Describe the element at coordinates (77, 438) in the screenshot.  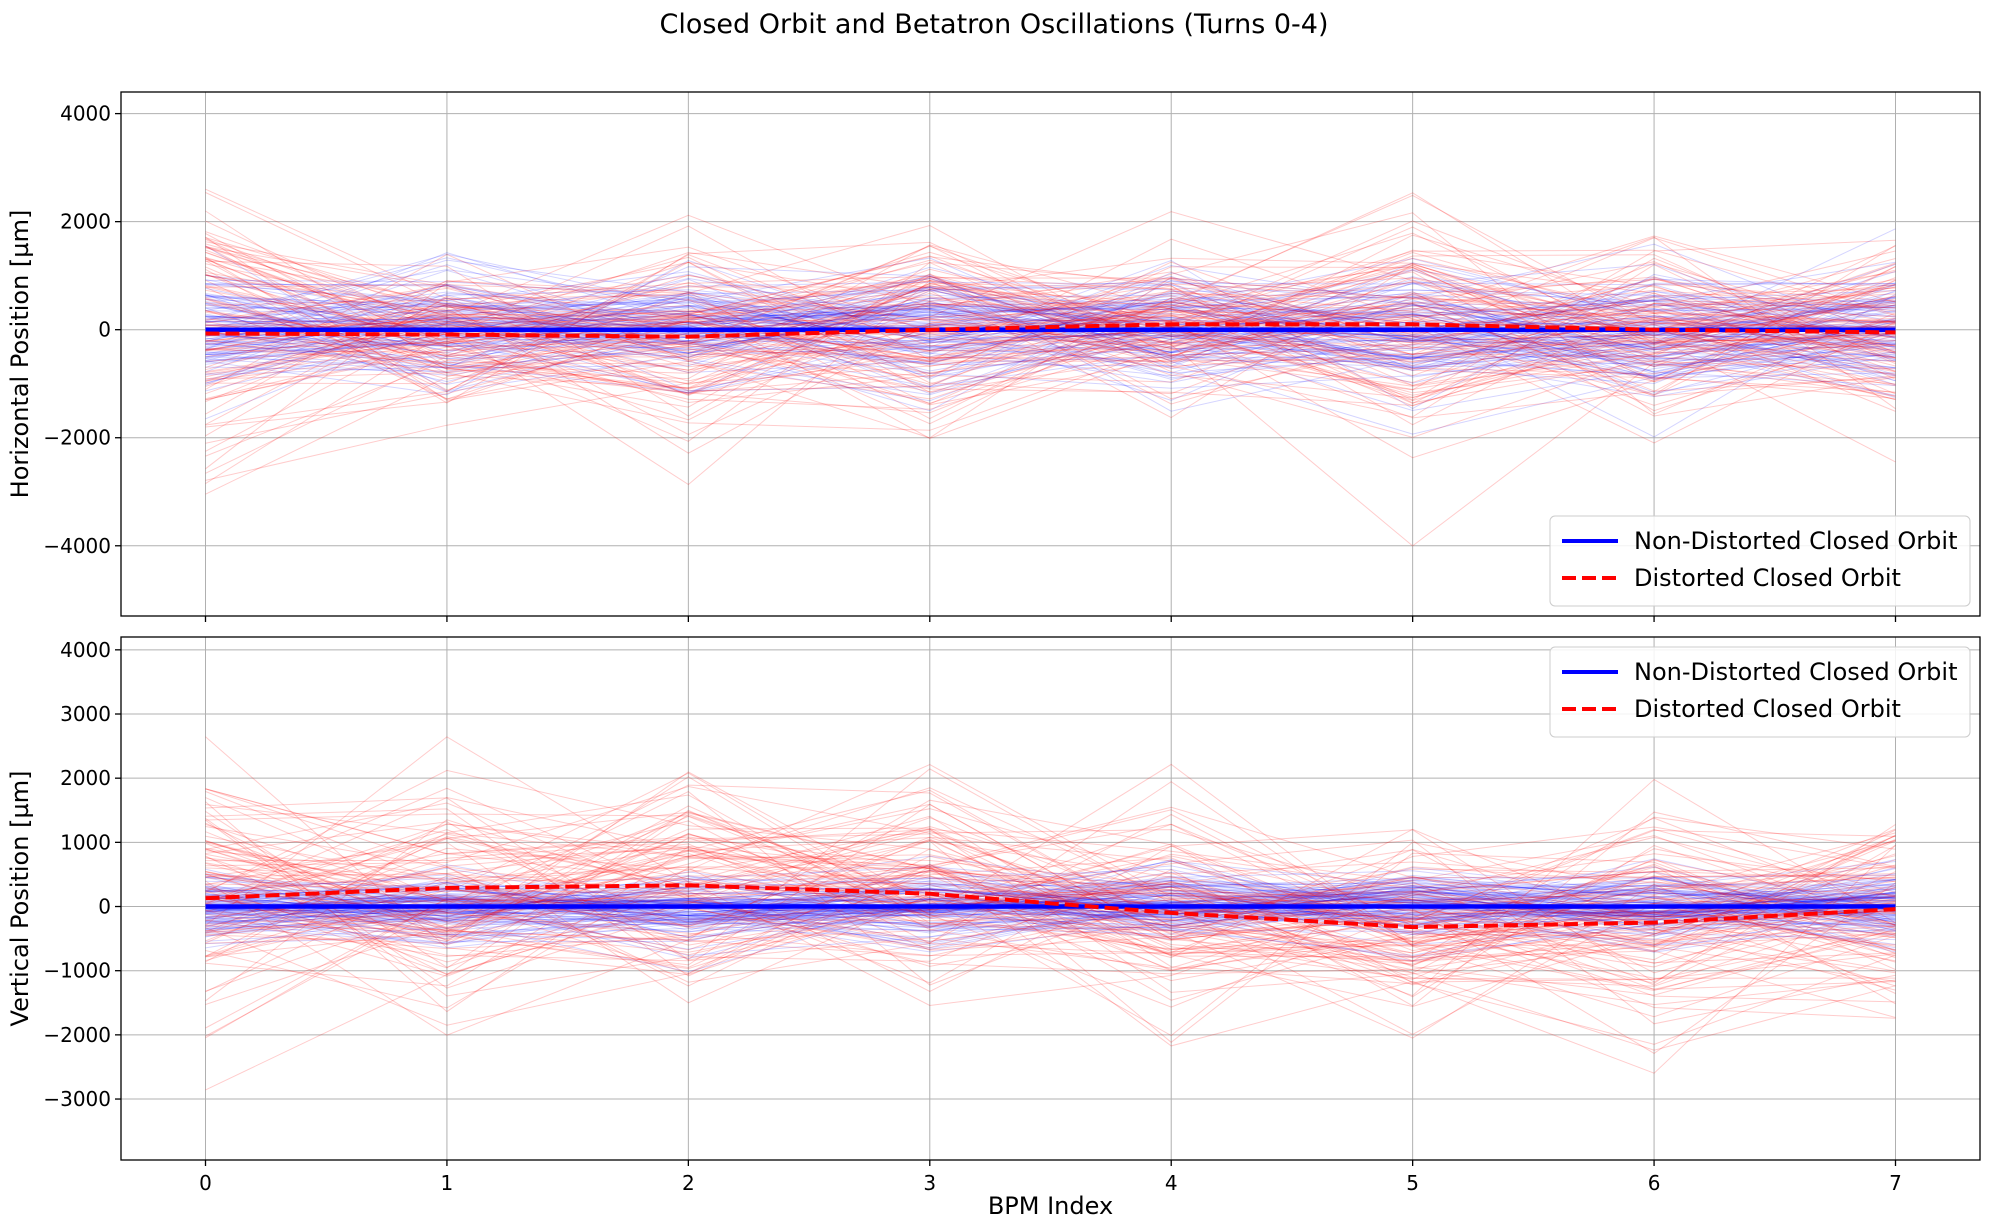
I see `y-tick-label: −2000` at that location.